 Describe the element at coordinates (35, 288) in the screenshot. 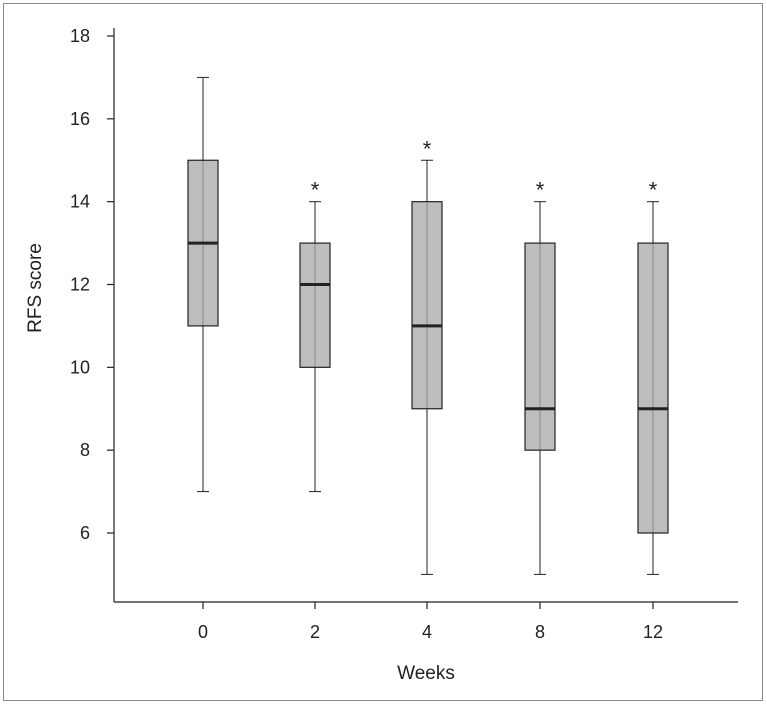

I see `y-axis-title: RFS score` at that location.